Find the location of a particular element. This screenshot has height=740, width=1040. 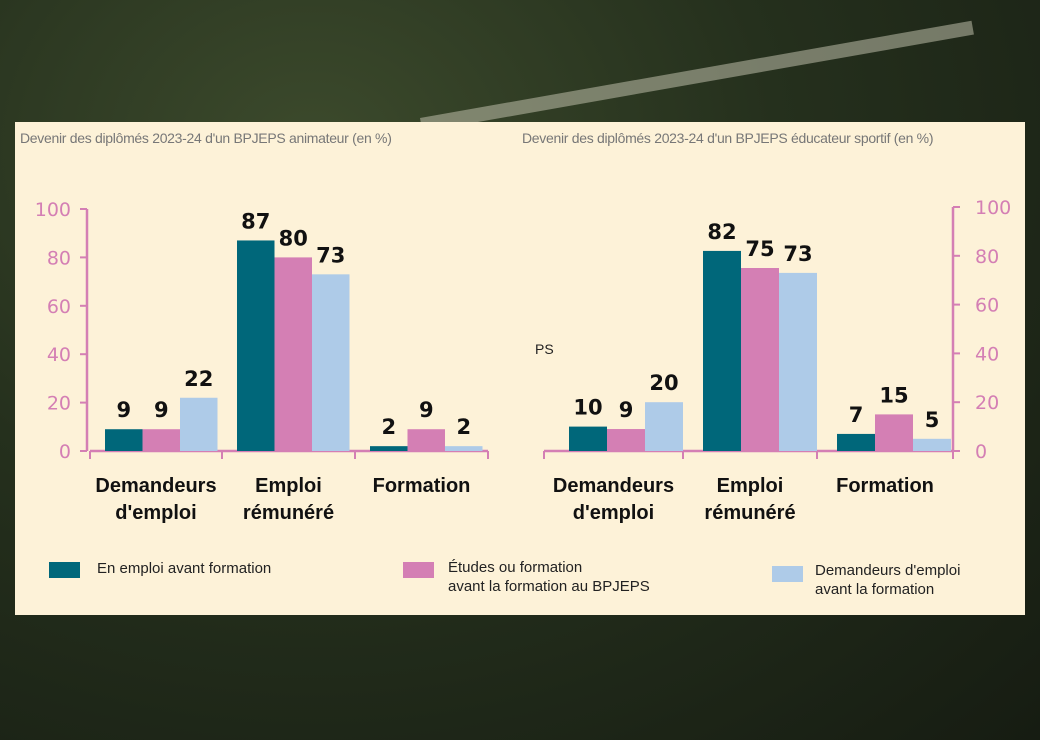

field-line is located at coordinates (697, 76).